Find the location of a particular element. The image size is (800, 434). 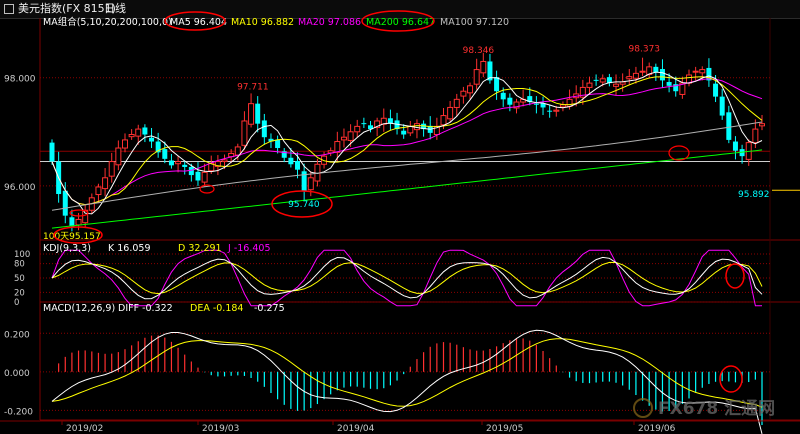

window-icon is located at coordinates (9, 9).